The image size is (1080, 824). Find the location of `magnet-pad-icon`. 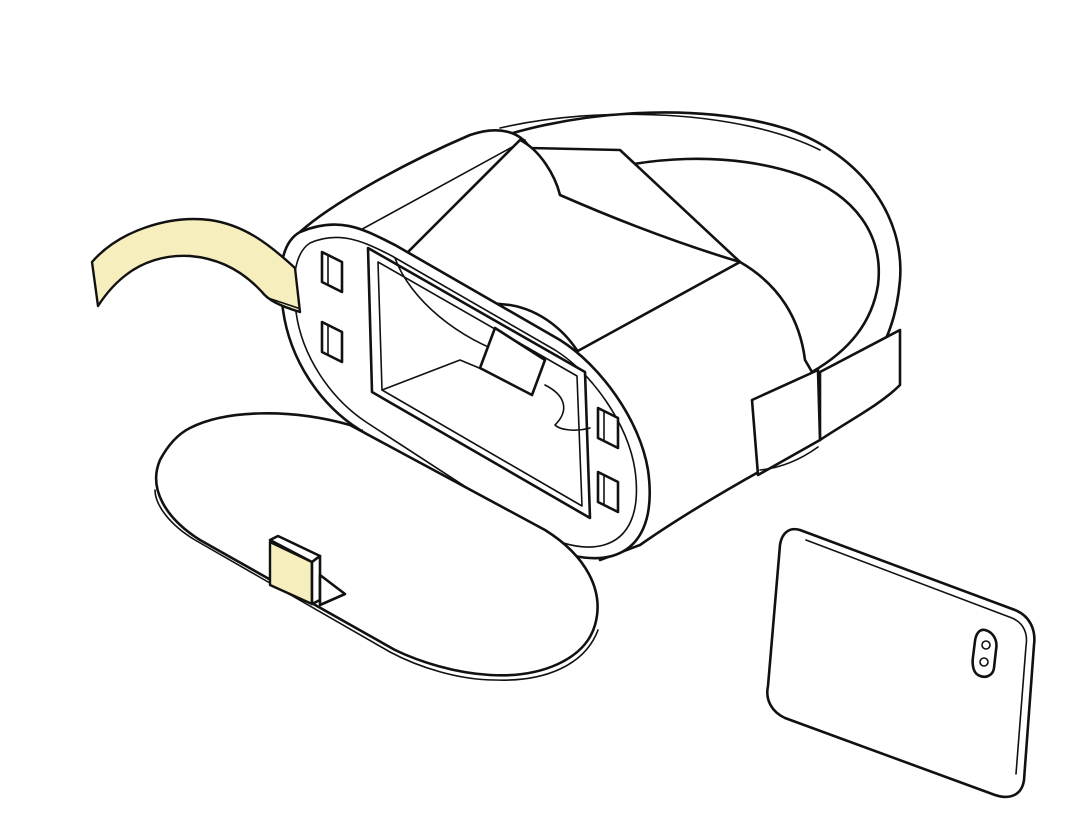

magnet-pad-icon is located at coordinates (470, 382).